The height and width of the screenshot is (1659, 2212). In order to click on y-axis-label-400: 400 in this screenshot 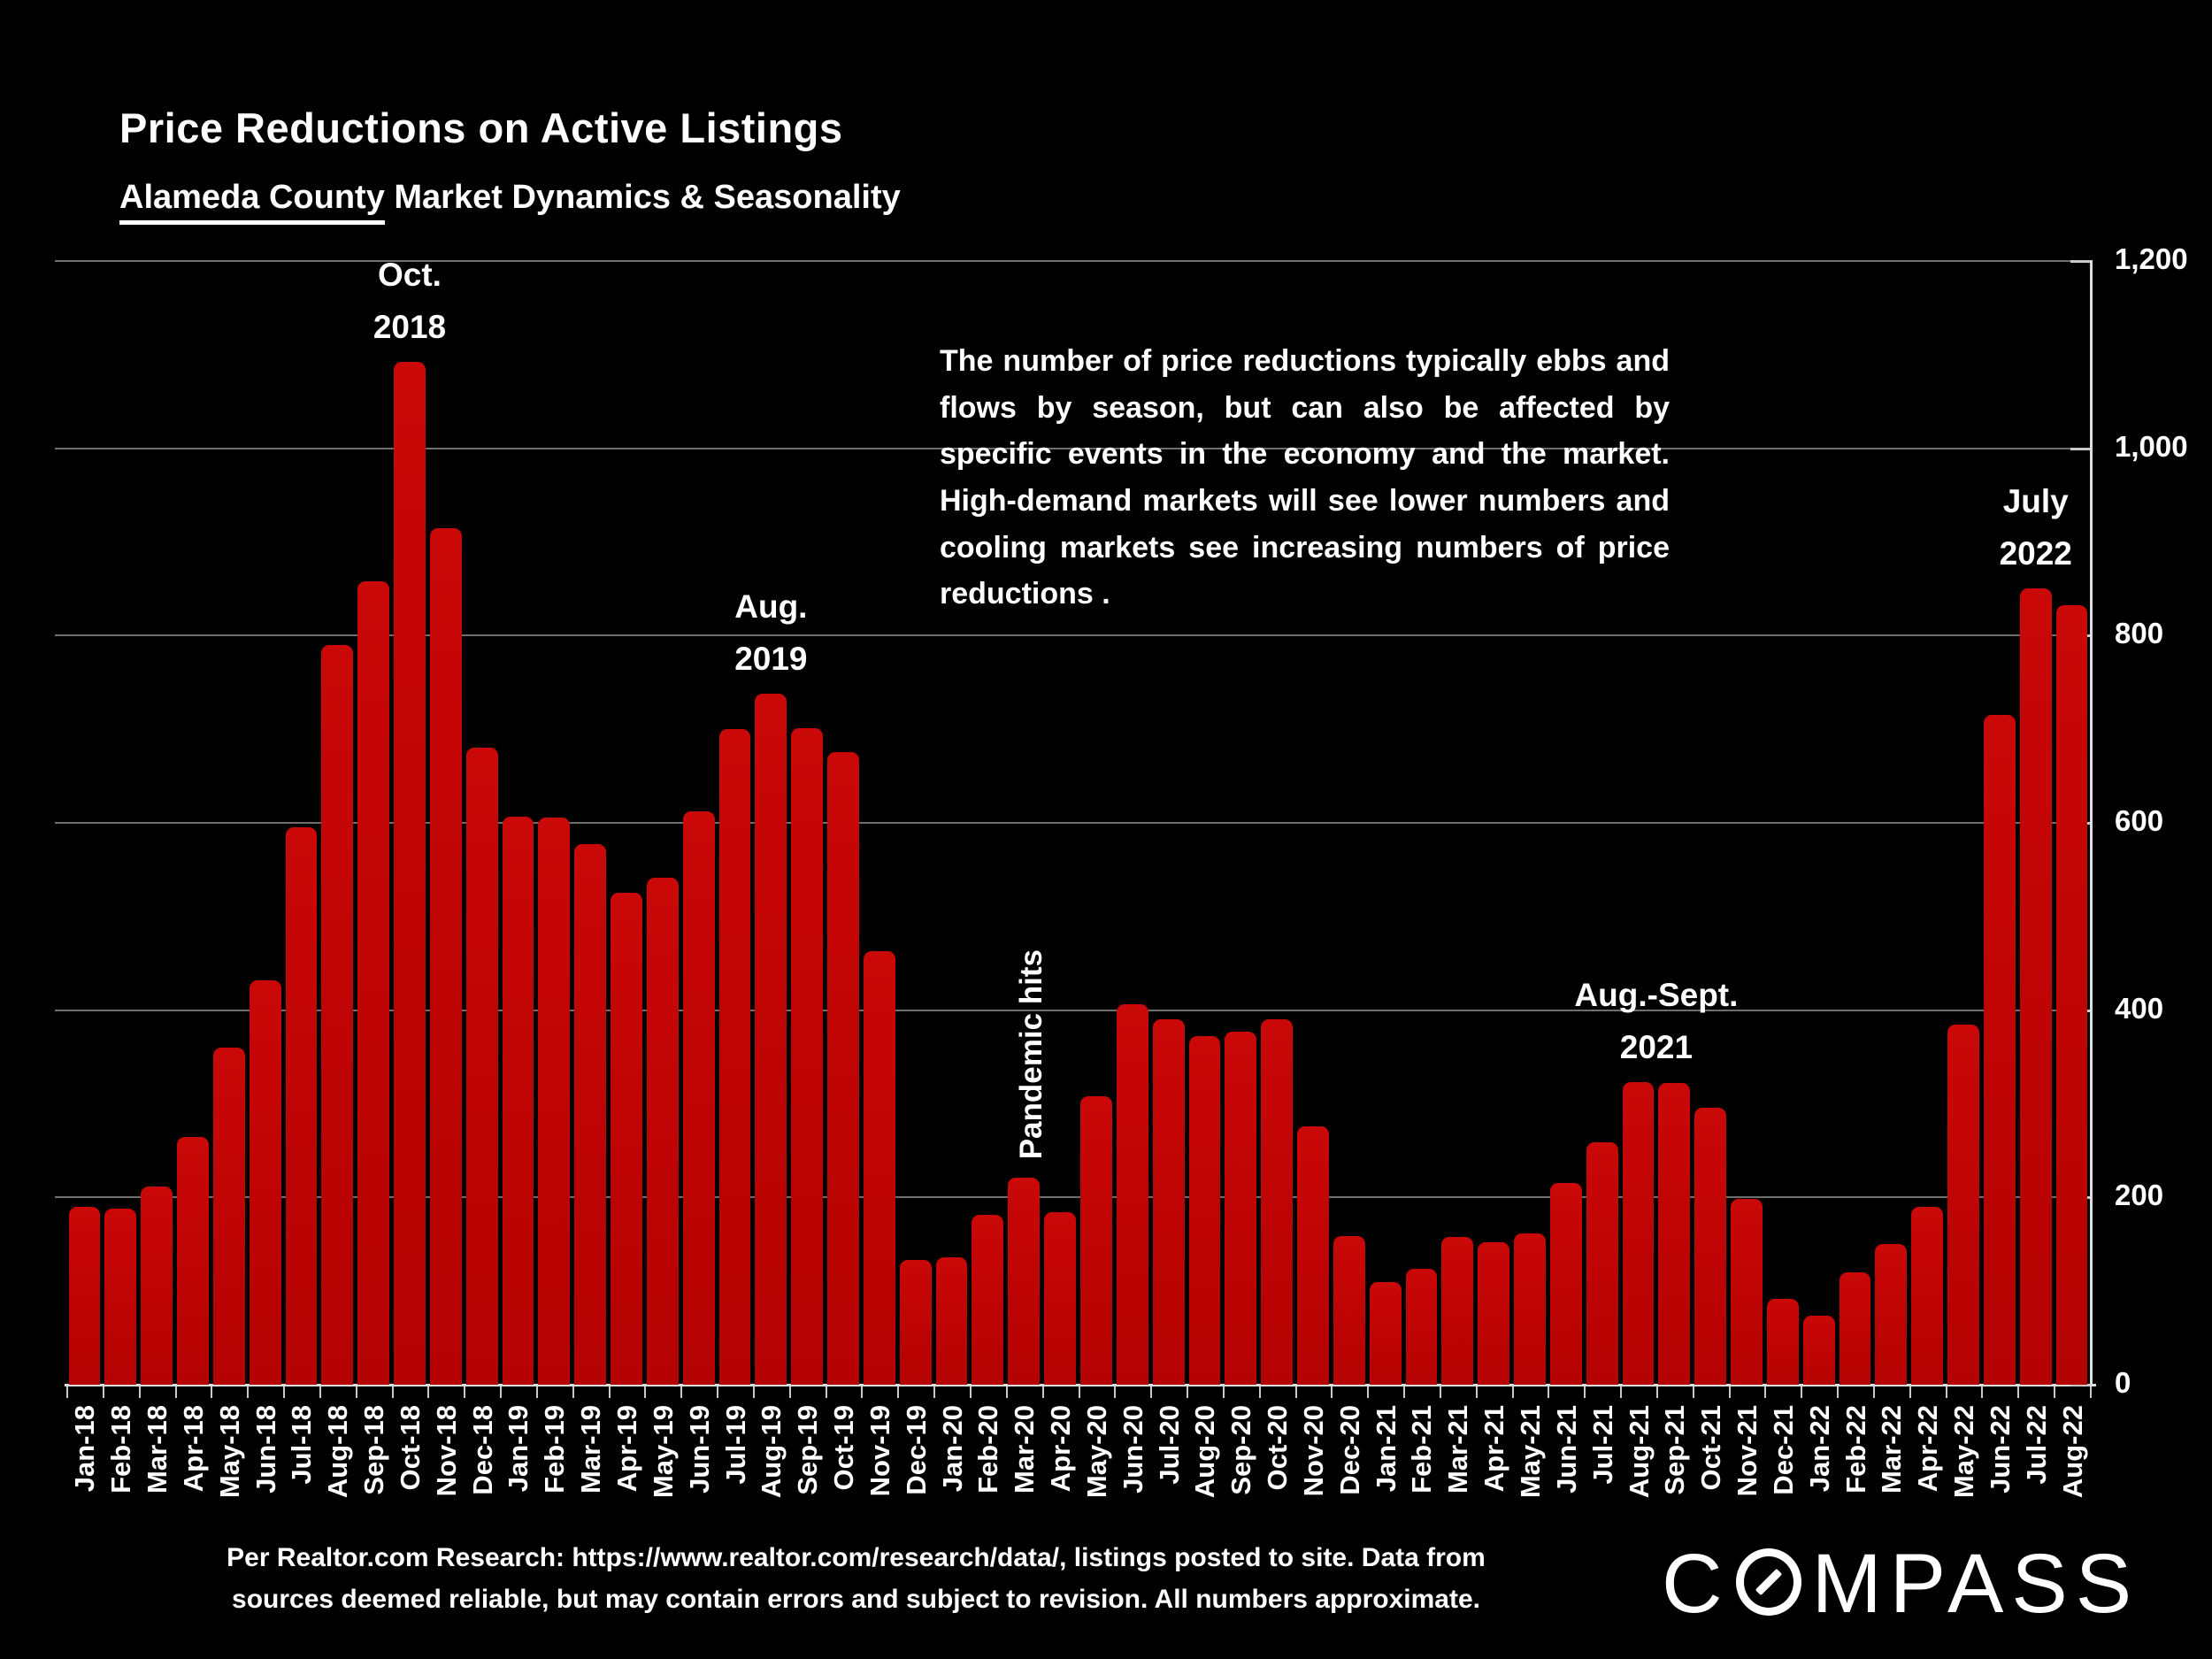, I will do `click(2140, 1008)`.